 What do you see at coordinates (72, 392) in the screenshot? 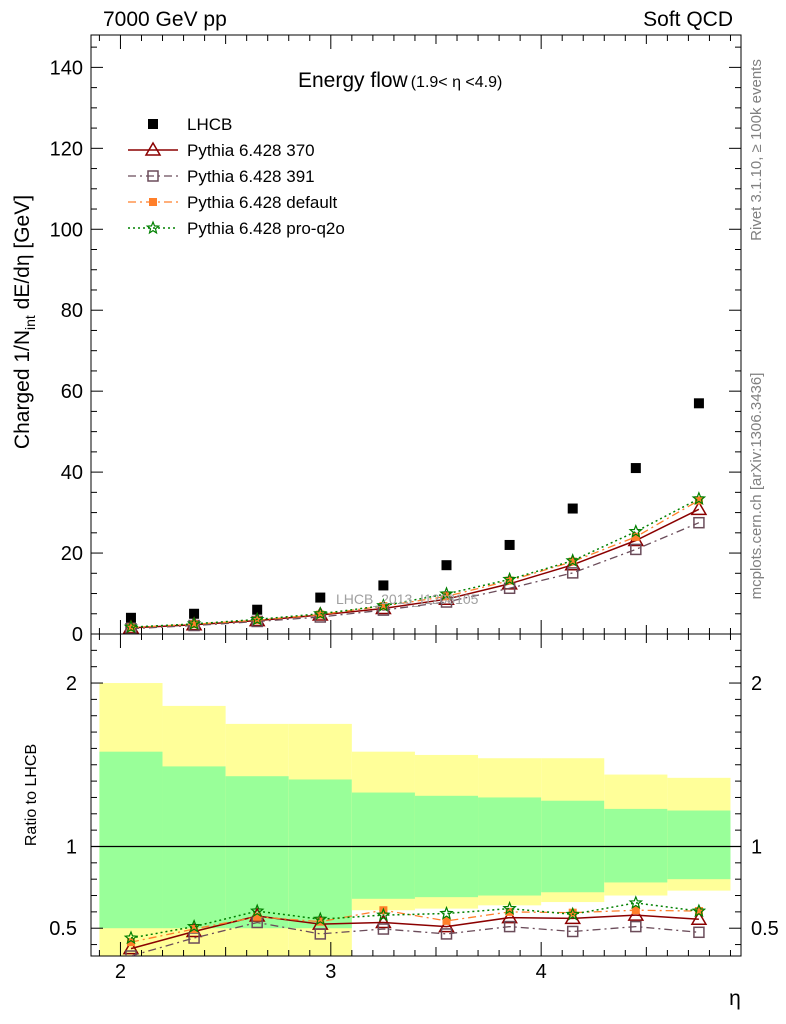
I see `main-y-tick-label: 60` at bounding box center [72, 392].